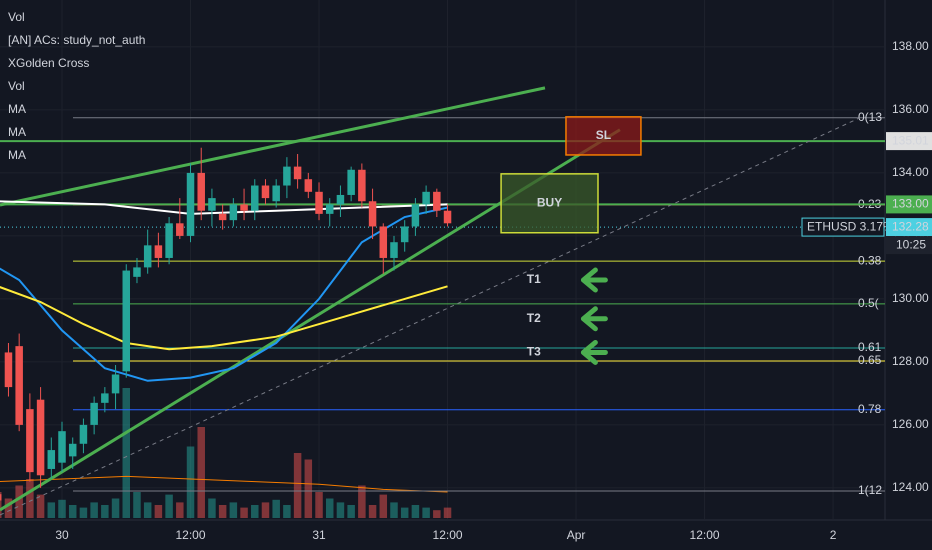  Describe the element at coordinates (870, 360) in the screenshot. I see `fib-label: 0.65` at that location.